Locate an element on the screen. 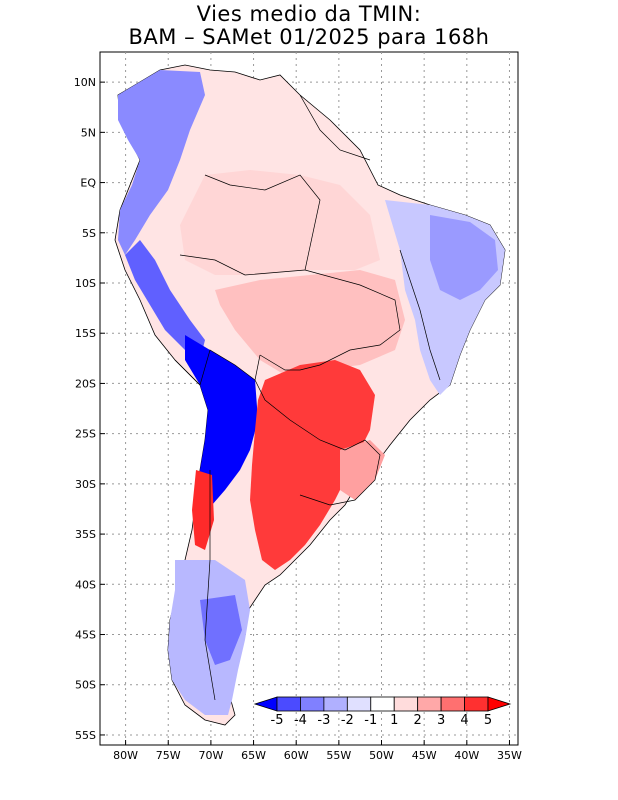  colorbar-label: -2 is located at coordinates (347, 720).